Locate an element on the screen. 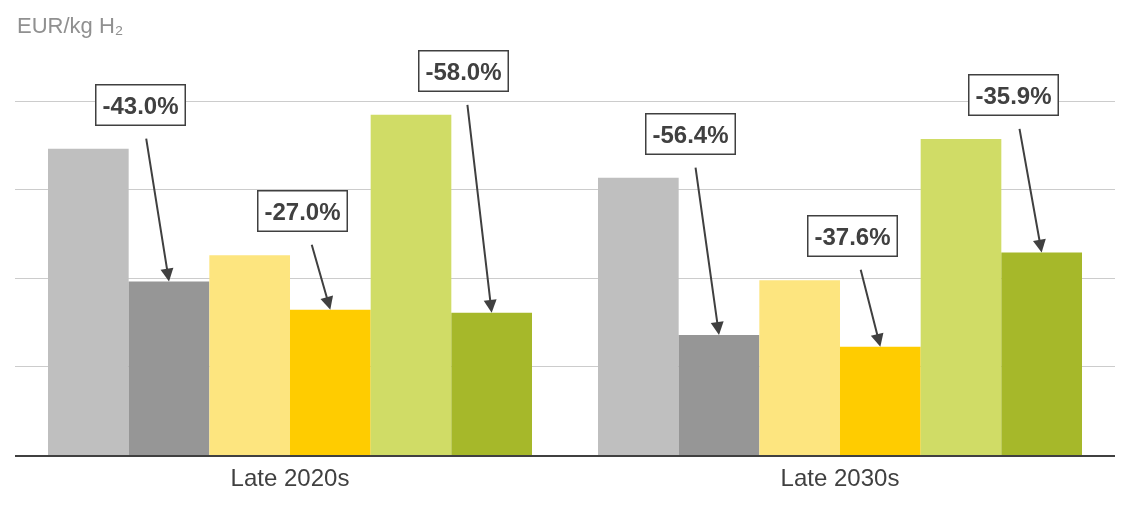 The image size is (1140, 505). annotation: -43.0% is located at coordinates (140, 105).